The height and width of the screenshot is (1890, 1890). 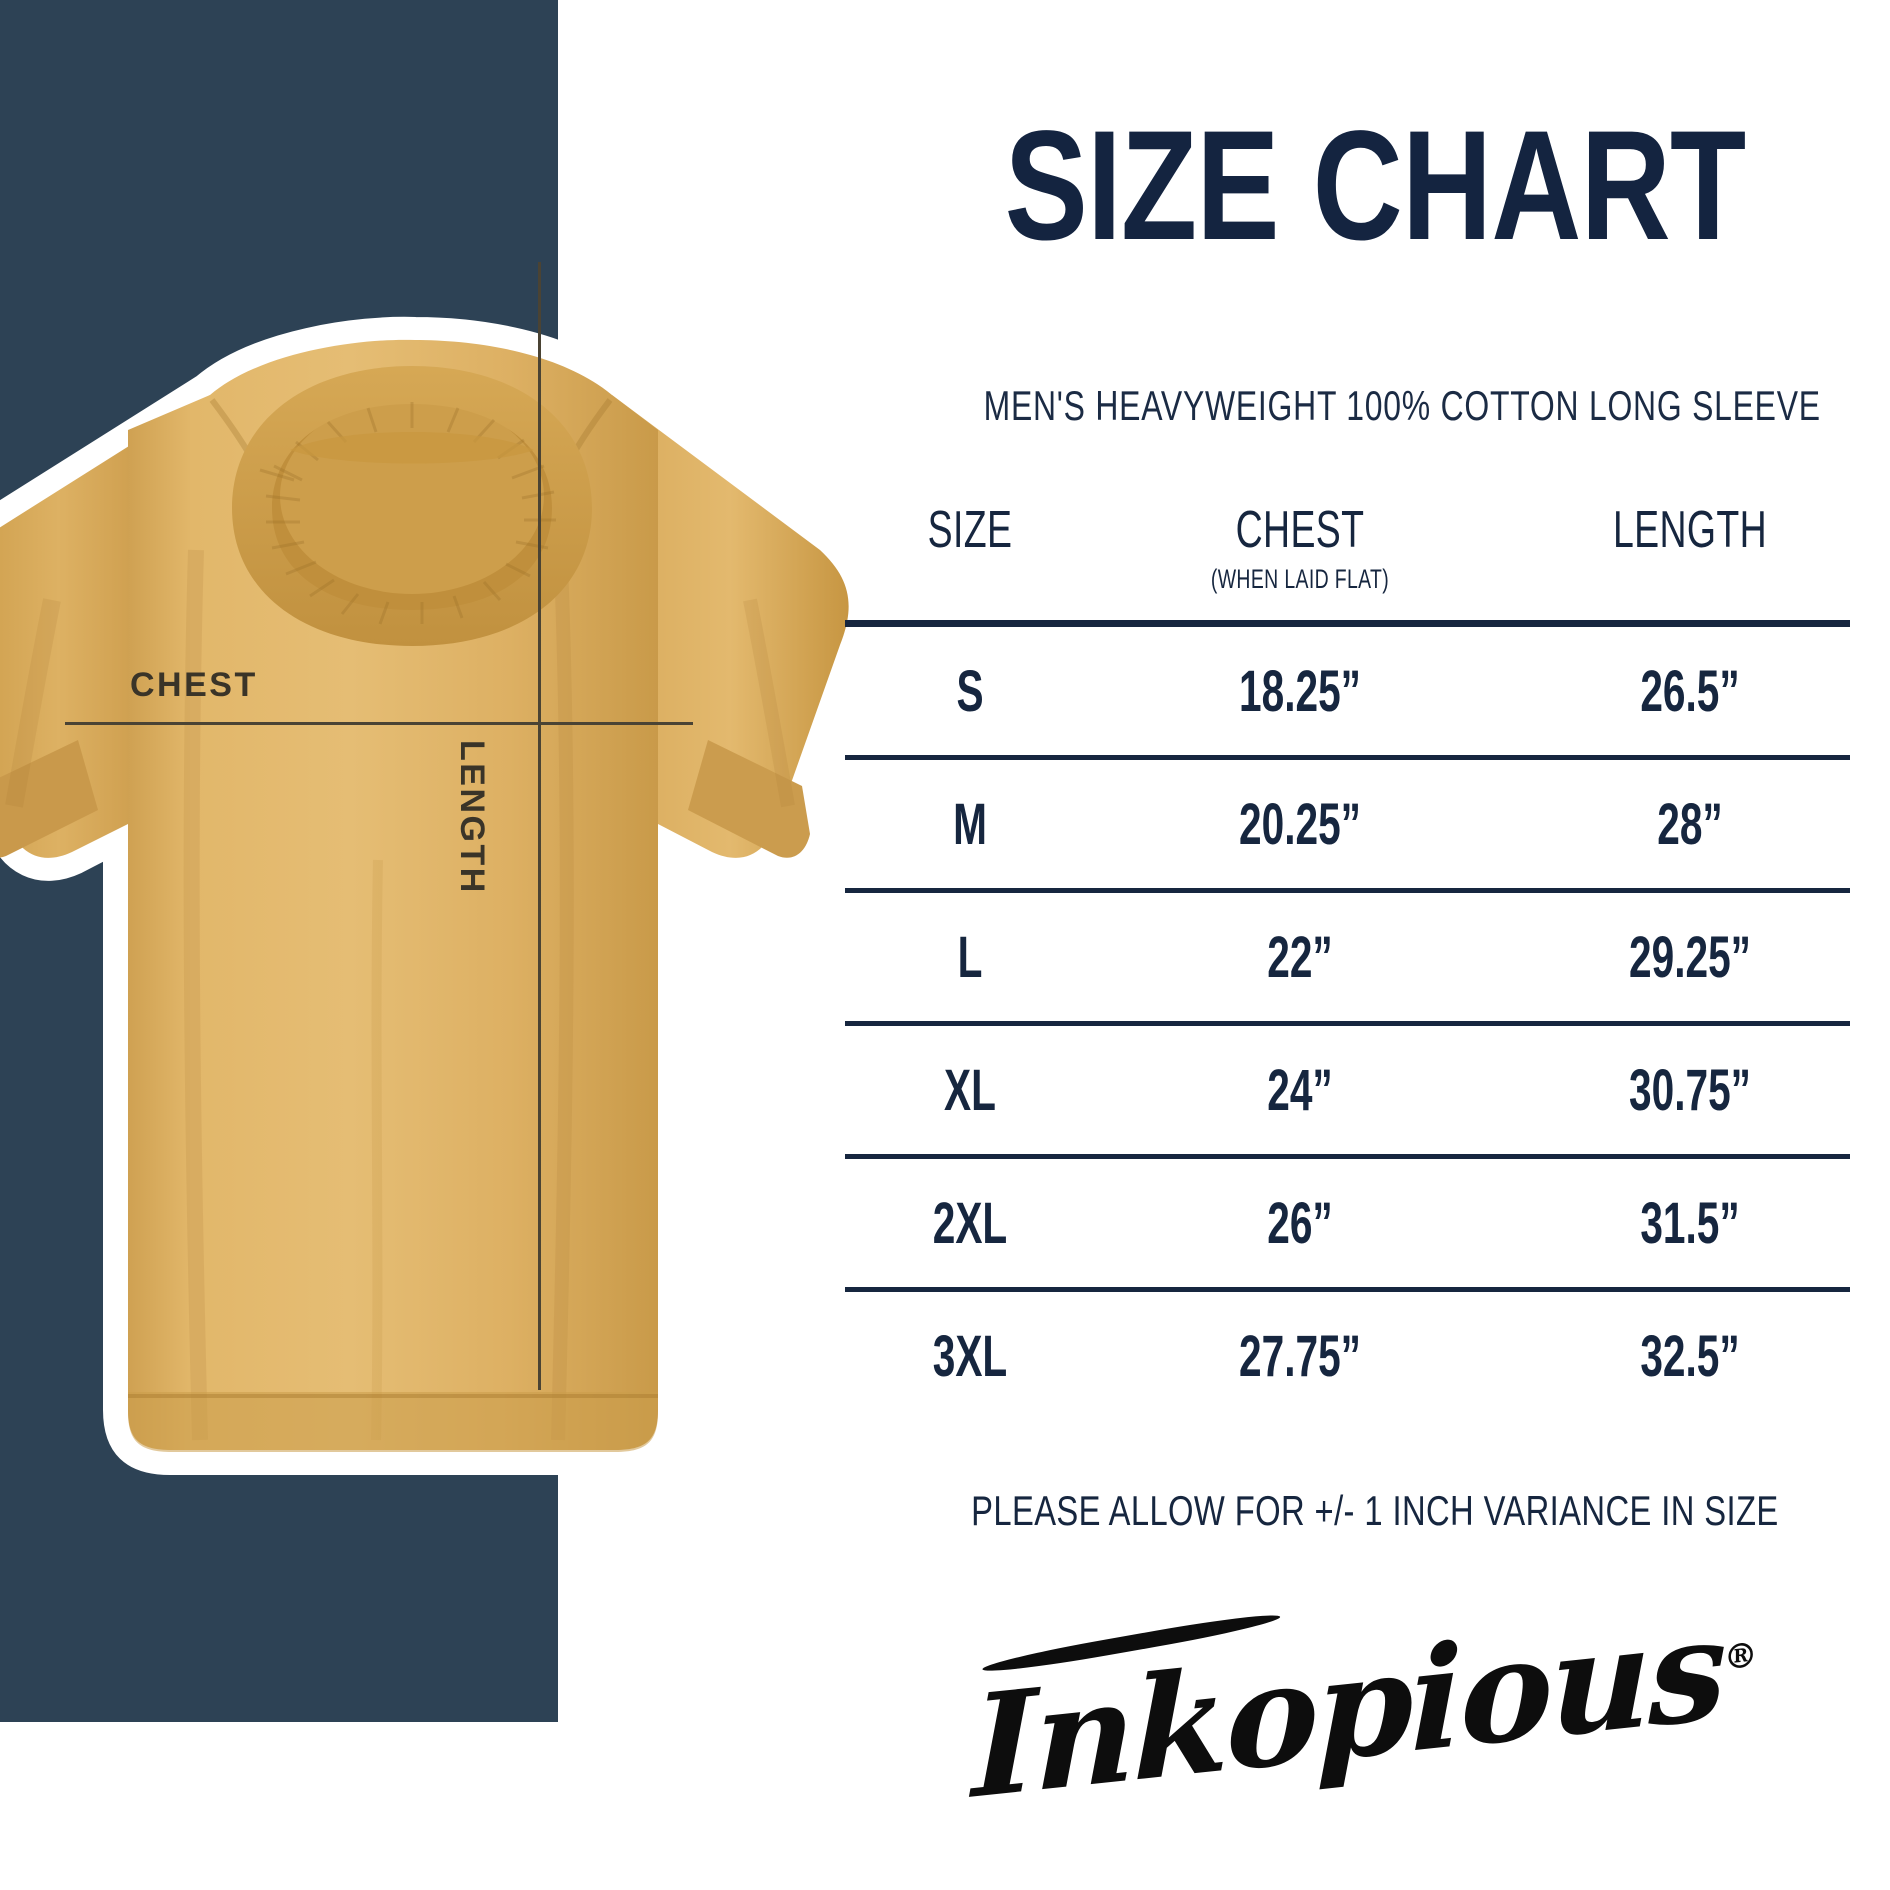 What do you see at coordinates (1375, 186) in the screenshot?
I see `page-title: SIZE CHART` at bounding box center [1375, 186].